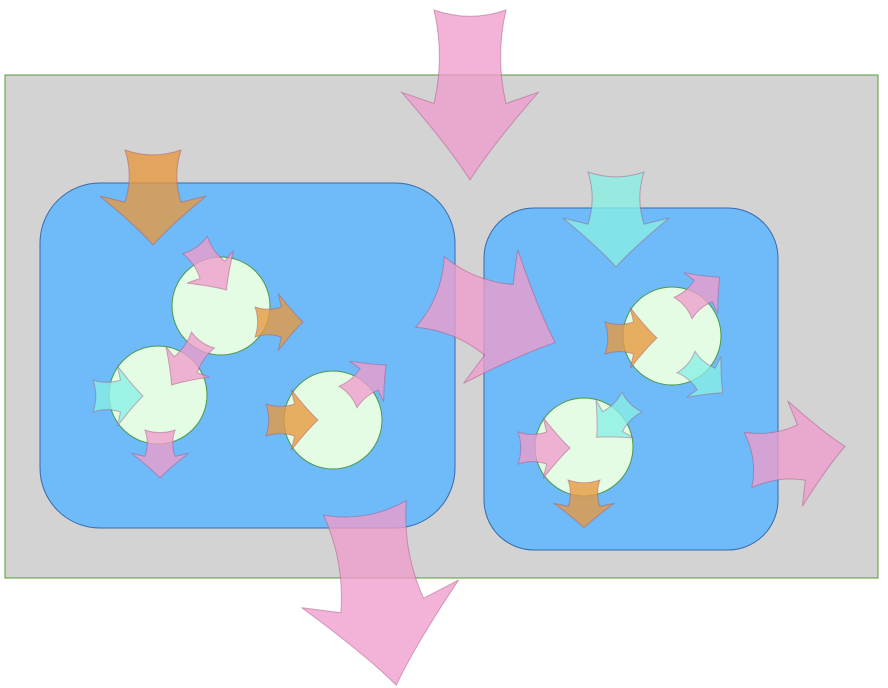 The width and height of the screenshot is (888, 688). Describe the element at coordinates (485, 316) in the screenshot. I see `between-groups-arrow` at that location.